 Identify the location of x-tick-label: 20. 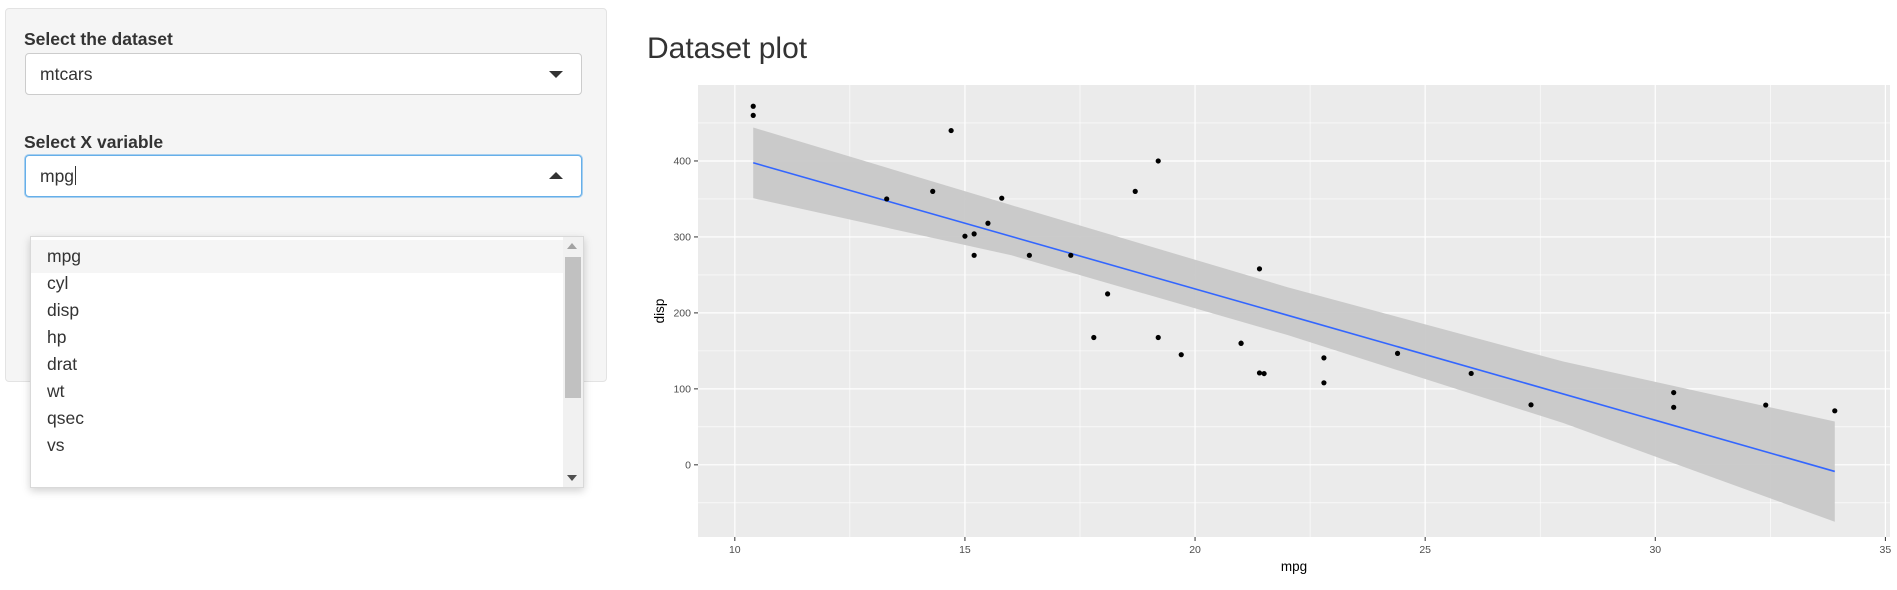
(1195, 550).